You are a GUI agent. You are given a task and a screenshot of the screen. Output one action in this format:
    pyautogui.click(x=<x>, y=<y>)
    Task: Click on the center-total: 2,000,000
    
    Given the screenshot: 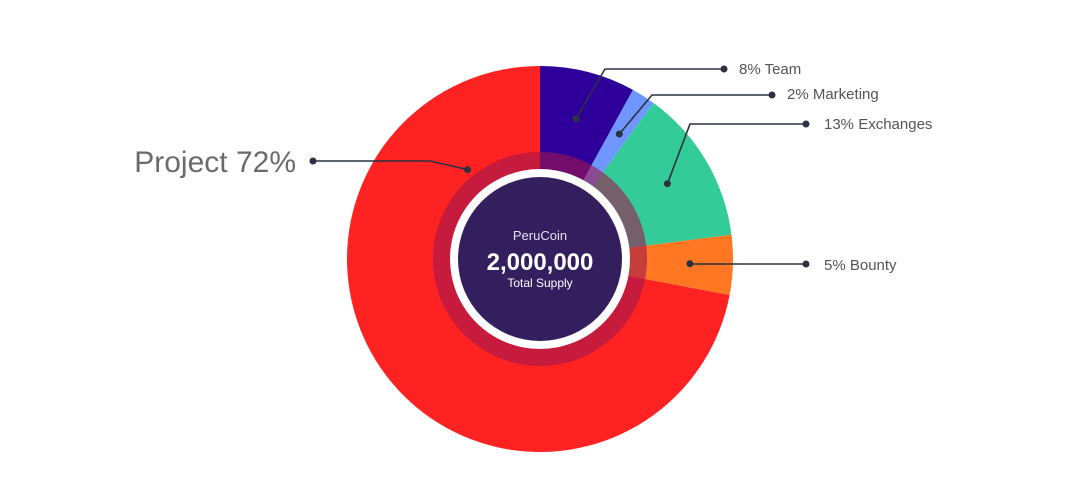 What is the action you would take?
    pyautogui.click(x=540, y=262)
    